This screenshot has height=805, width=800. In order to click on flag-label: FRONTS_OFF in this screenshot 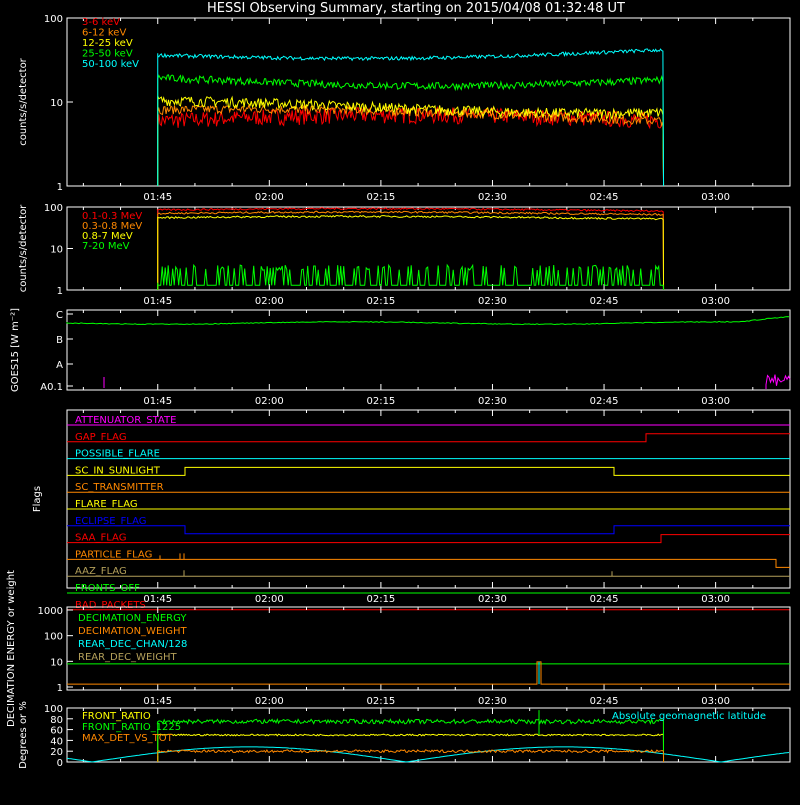, I will do `click(107, 588)`.